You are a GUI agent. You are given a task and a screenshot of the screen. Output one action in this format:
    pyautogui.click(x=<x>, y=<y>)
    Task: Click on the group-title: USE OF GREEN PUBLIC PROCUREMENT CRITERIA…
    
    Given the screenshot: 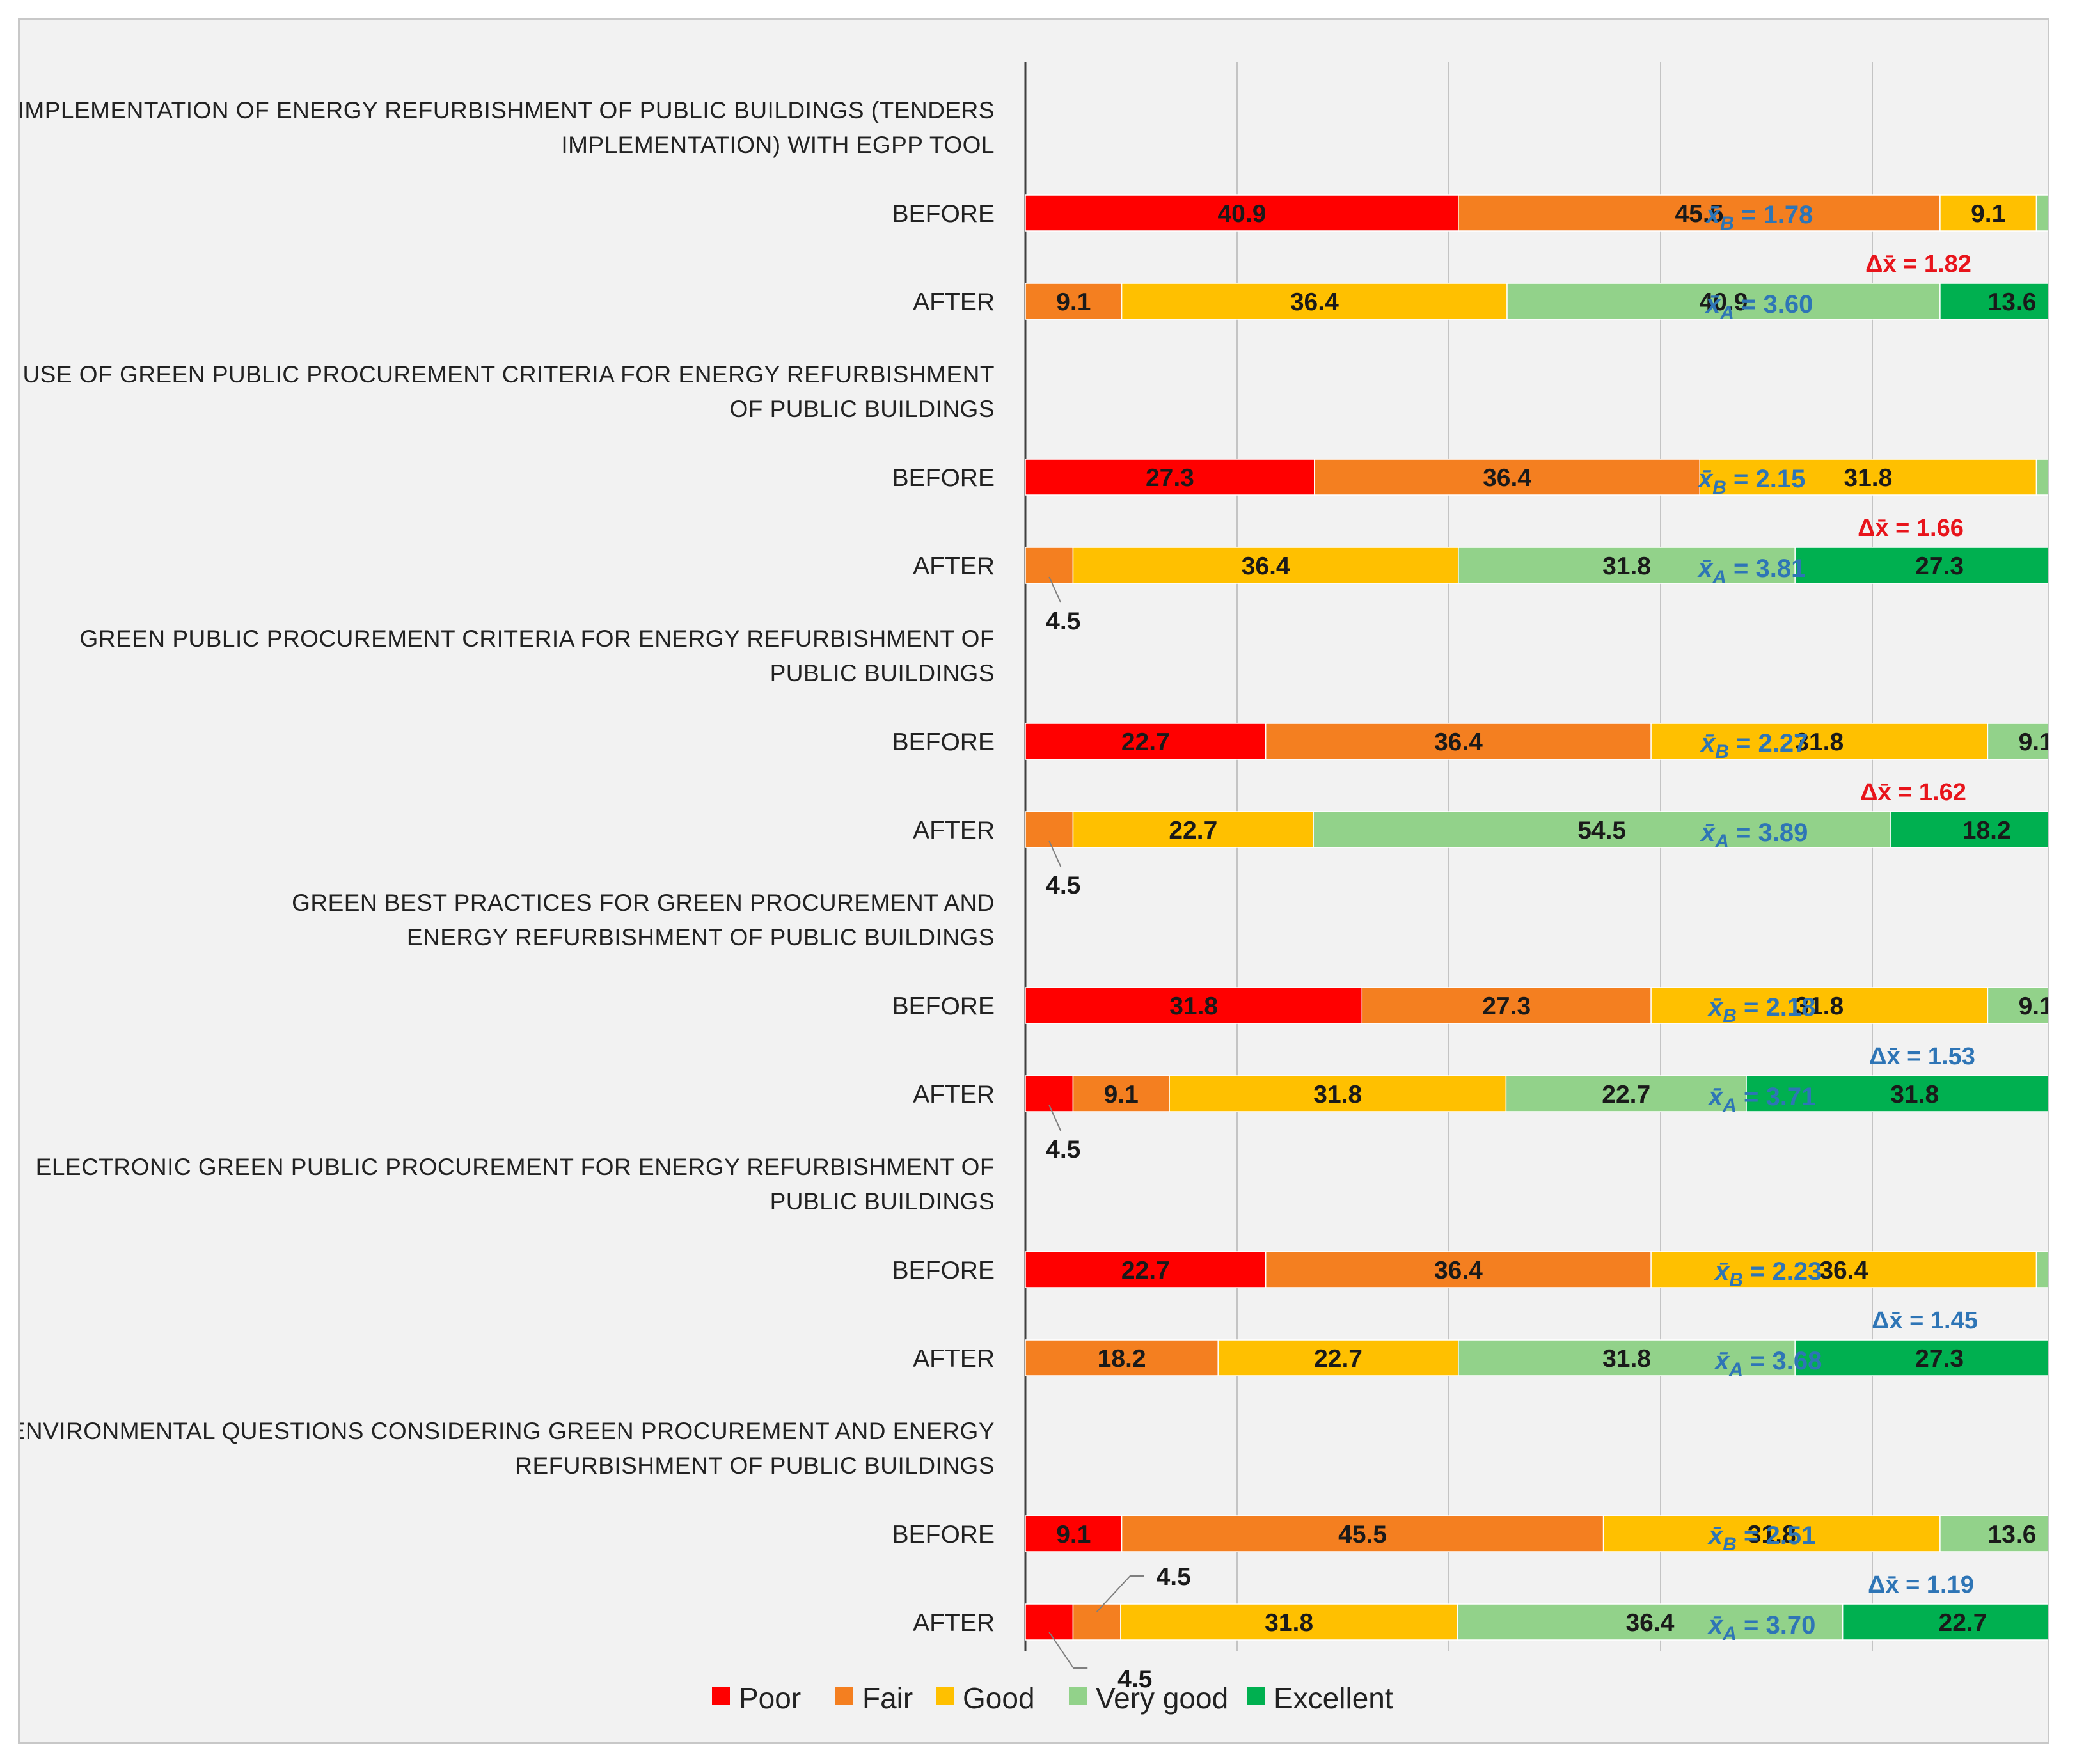 What is the action you would take?
    pyautogui.click(x=508, y=375)
    